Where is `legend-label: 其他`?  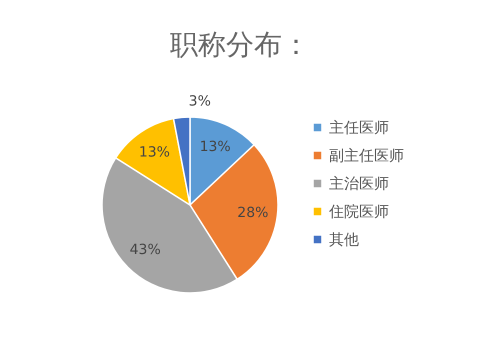
legend-label: 其他 is located at coordinates (344, 239).